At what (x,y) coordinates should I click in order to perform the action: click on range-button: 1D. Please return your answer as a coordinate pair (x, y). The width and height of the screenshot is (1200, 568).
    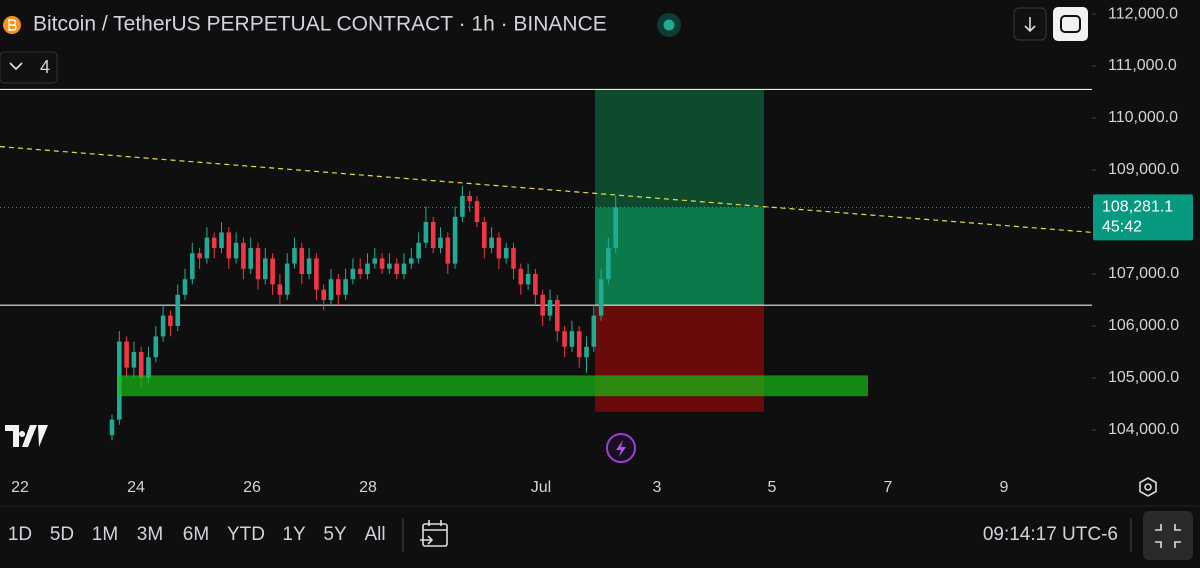
    Looking at the image, I should click on (20, 534).